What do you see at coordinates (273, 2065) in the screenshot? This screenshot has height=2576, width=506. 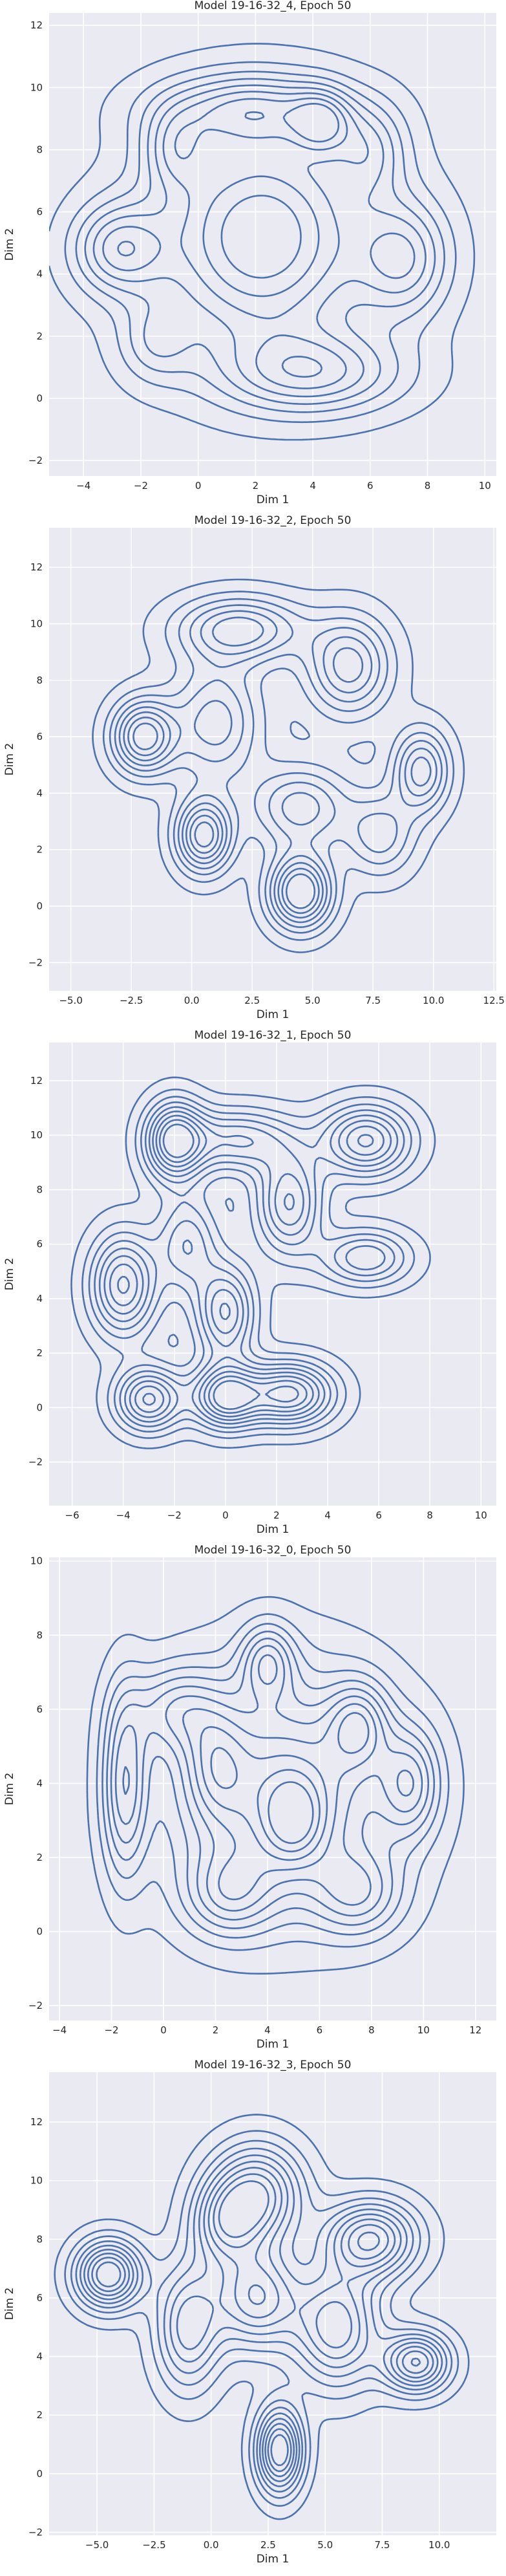 I see `chart-title: Model 19-16-32_3, Epoch 50` at bounding box center [273, 2065].